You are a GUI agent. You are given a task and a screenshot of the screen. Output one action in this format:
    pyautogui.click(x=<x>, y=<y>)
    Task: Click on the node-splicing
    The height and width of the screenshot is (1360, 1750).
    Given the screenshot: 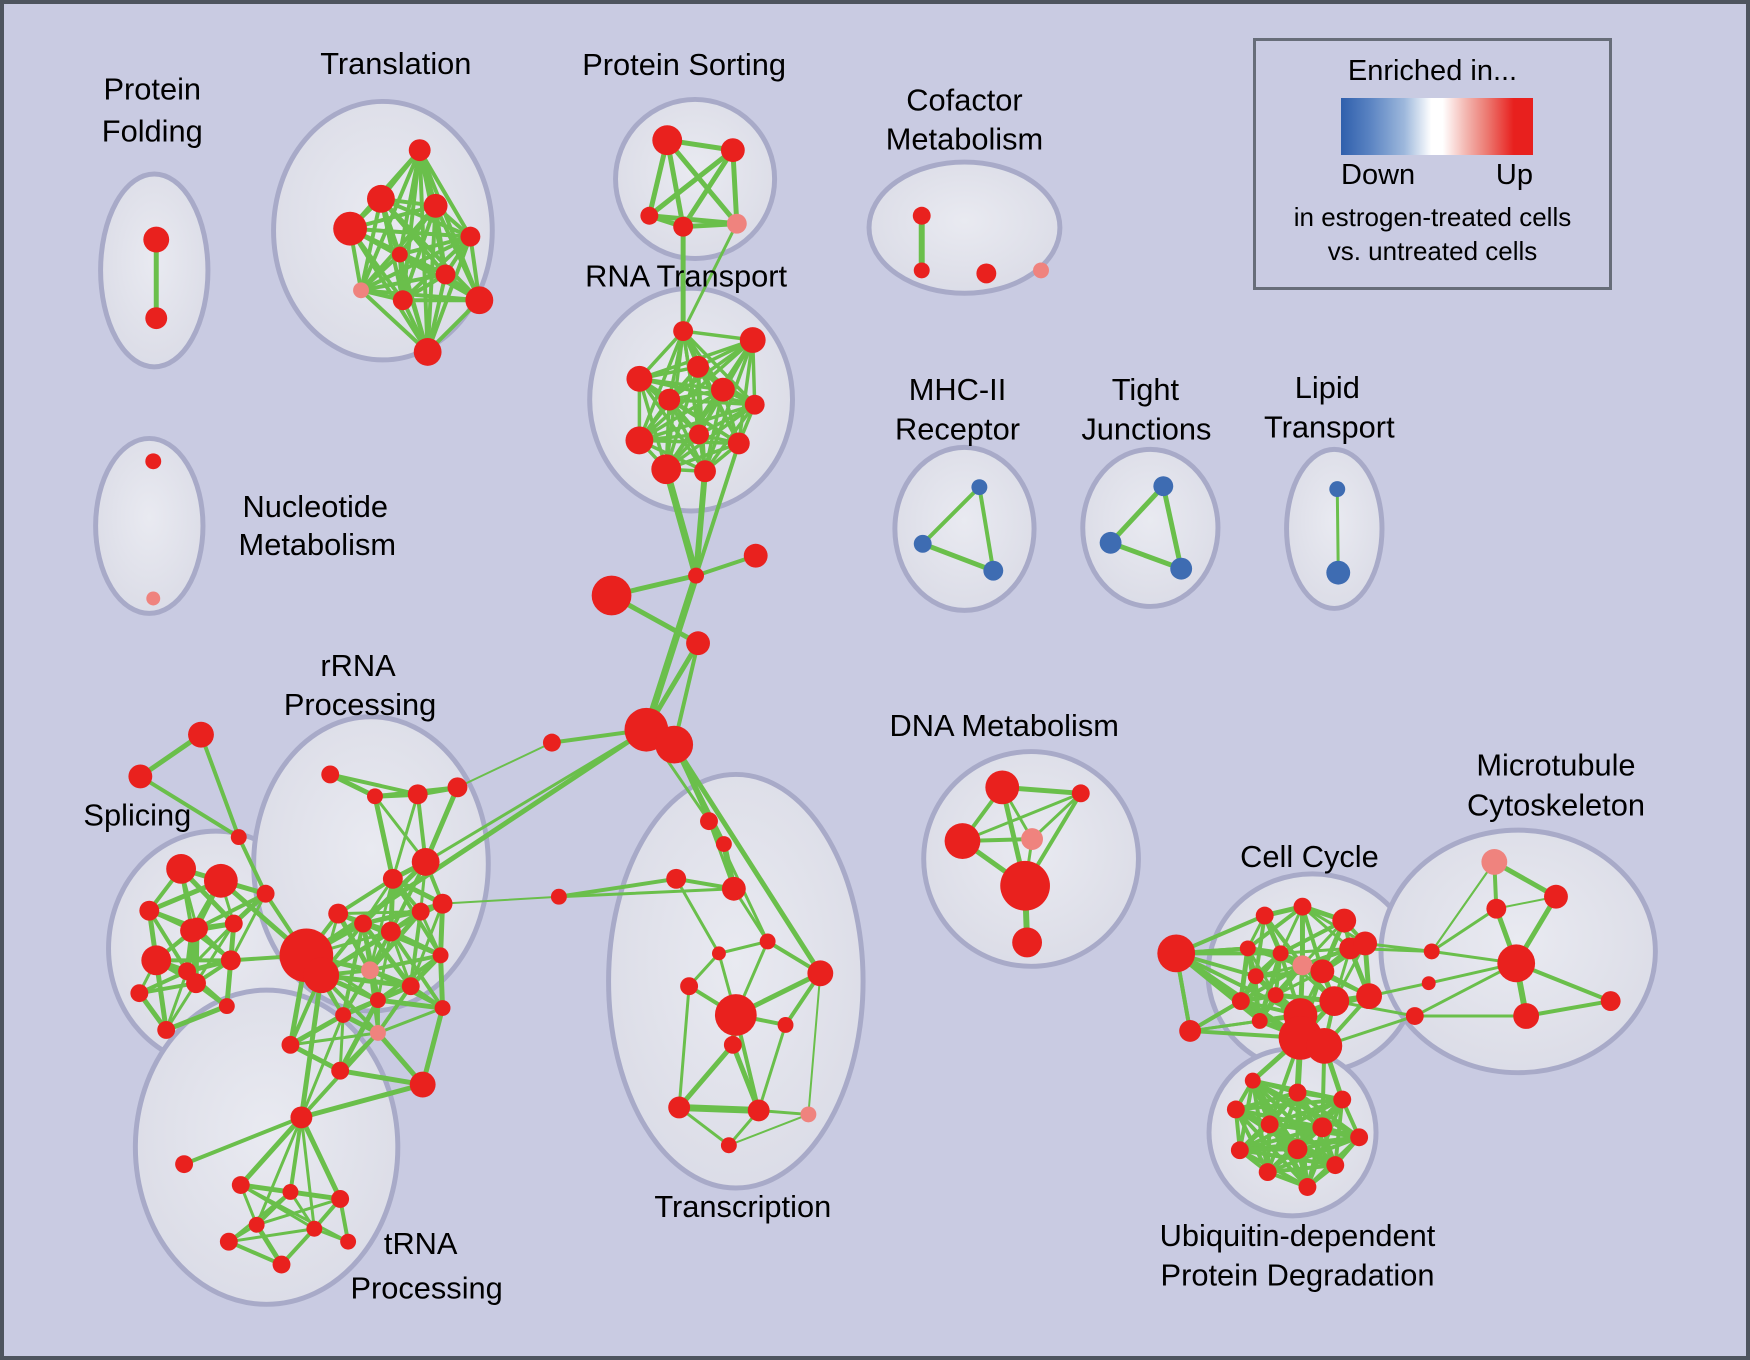 What is the action you would take?
    pyautogui.click(x=149, y=910)
    